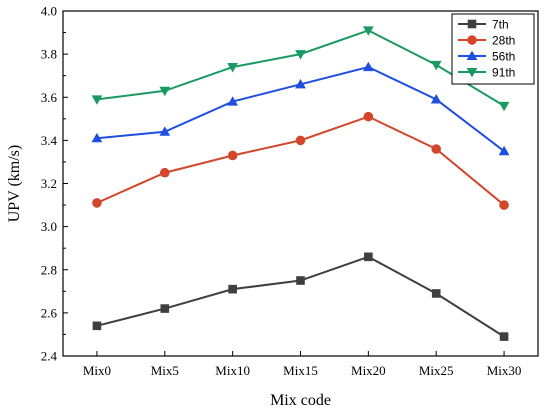 This screenshot has height=412, width=550. I want to click on x-tick-label: Mix5, so click(165, 370).